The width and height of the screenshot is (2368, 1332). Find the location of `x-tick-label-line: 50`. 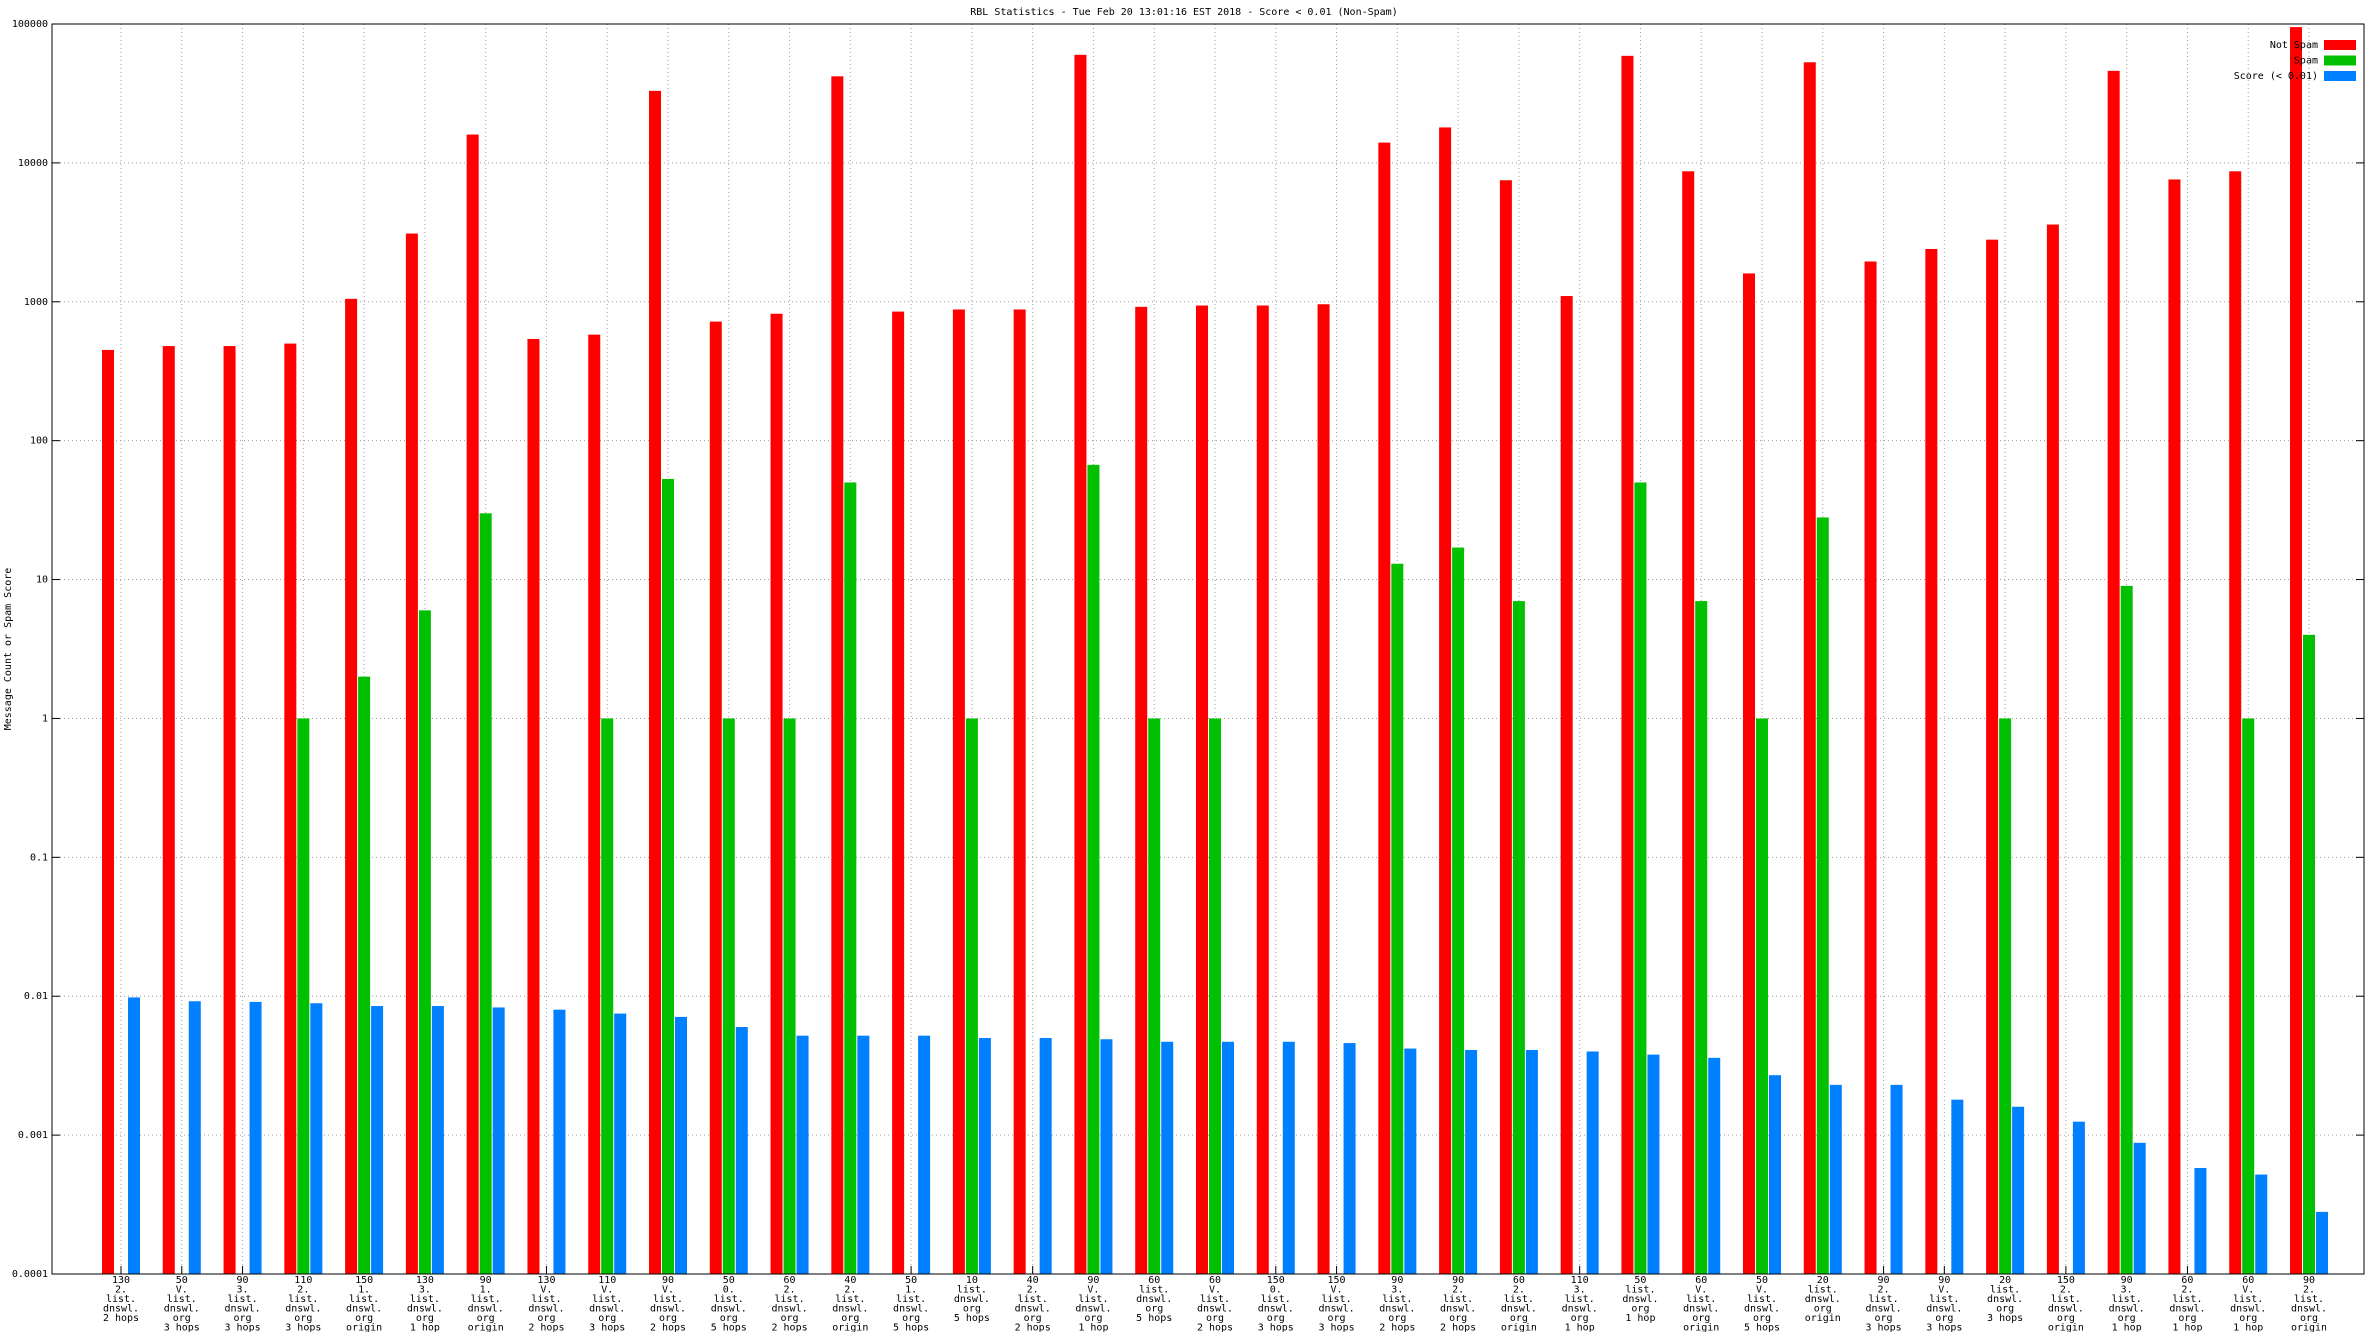

x-tick-label-line: 50 is located at coordinates (1762, 1280).